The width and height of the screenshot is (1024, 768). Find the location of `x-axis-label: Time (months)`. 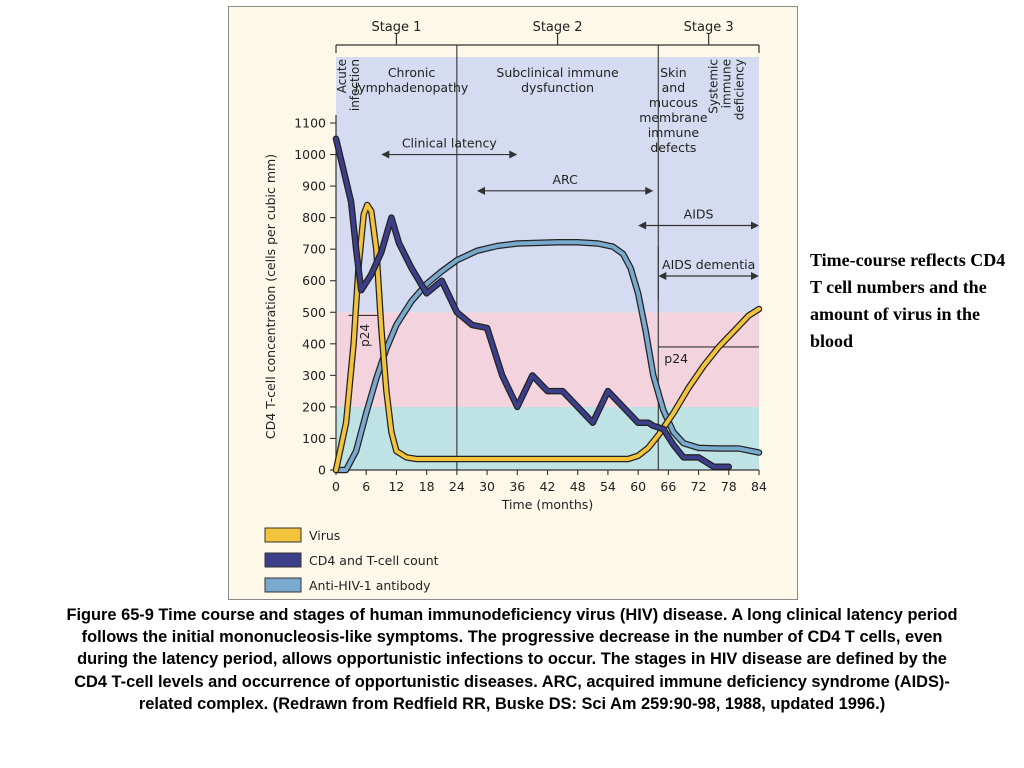

x-axis-label: Time (months) is located at coordinates (547, 504).